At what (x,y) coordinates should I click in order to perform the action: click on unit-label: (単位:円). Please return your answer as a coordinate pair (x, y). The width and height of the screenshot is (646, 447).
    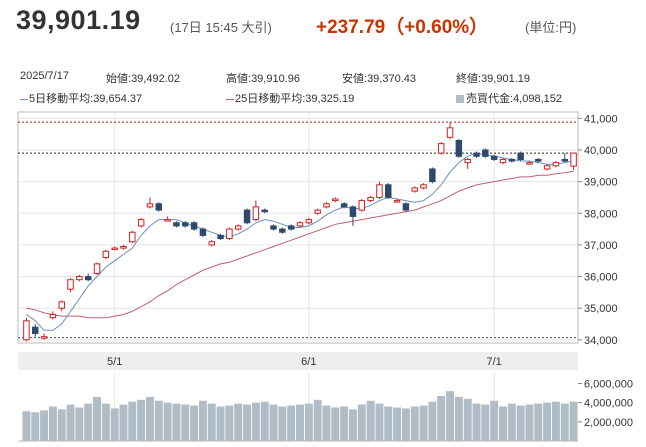
    Looking at the image, I should click on (551, 27).